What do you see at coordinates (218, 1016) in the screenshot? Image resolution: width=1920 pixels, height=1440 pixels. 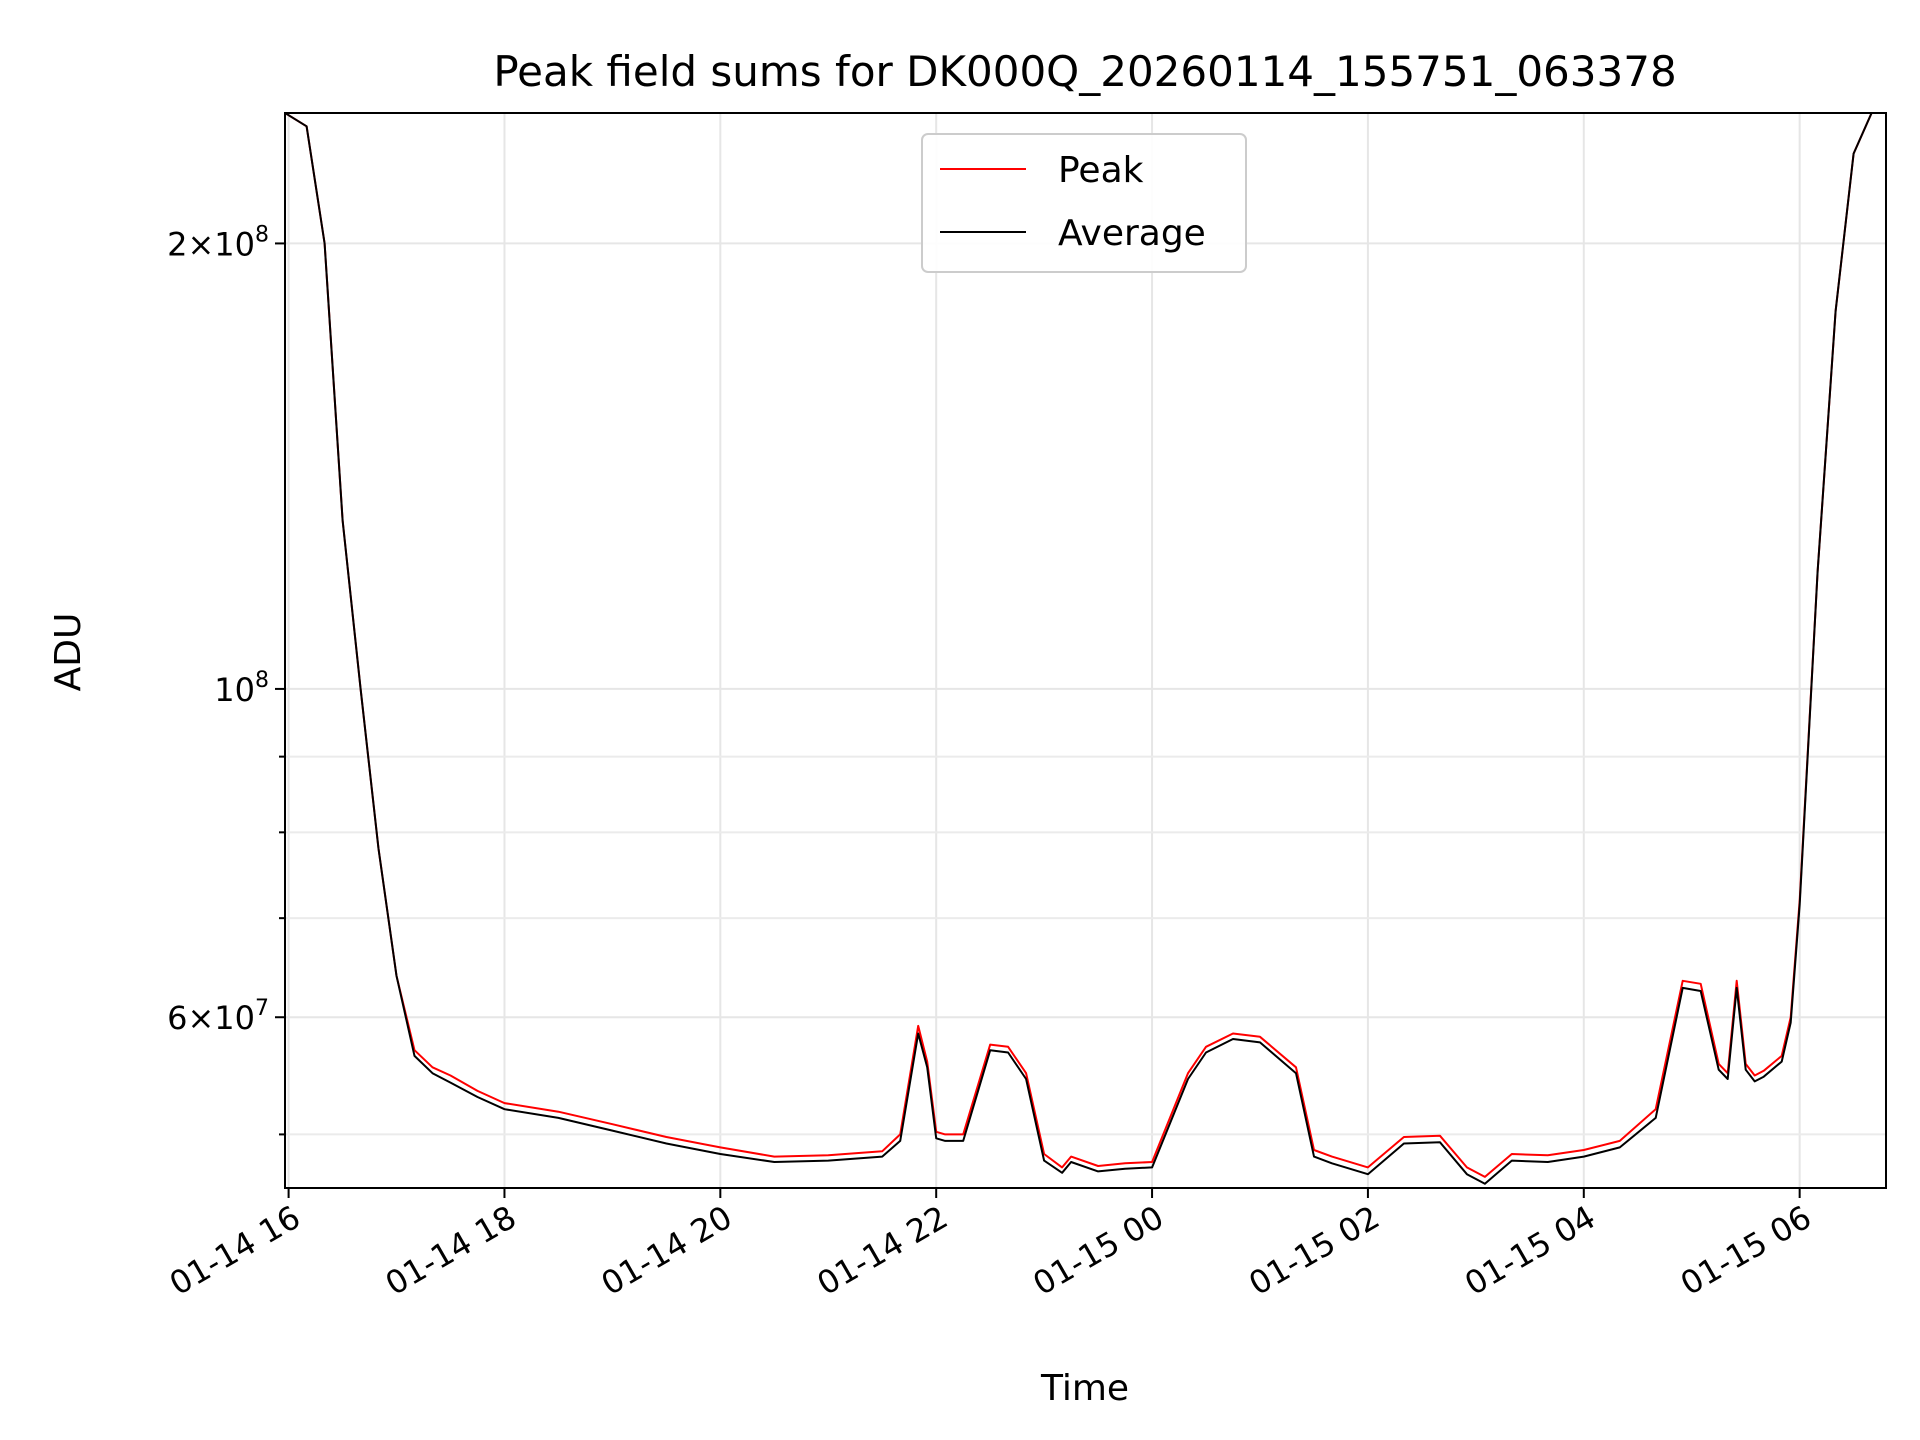 I see `y-tick-label: 6×107` at bounding box center [218, 1016].